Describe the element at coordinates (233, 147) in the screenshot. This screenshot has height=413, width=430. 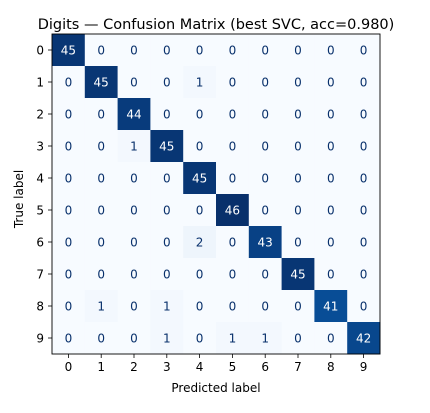
I see `cell-value-r3-c5: 0` at that location.